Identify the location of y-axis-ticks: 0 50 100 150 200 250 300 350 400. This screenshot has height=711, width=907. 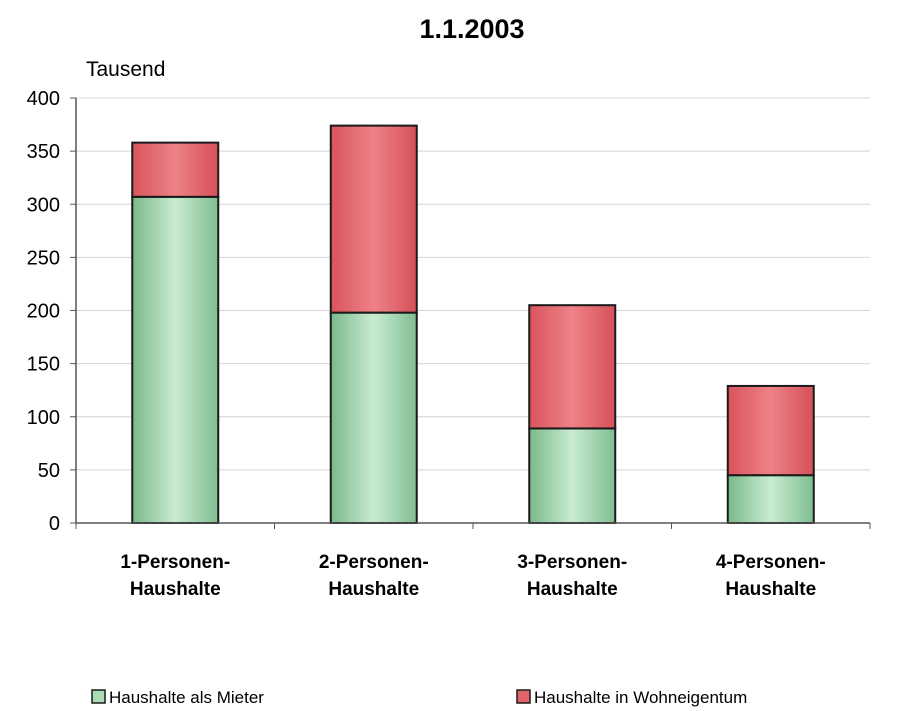
(51, 311).